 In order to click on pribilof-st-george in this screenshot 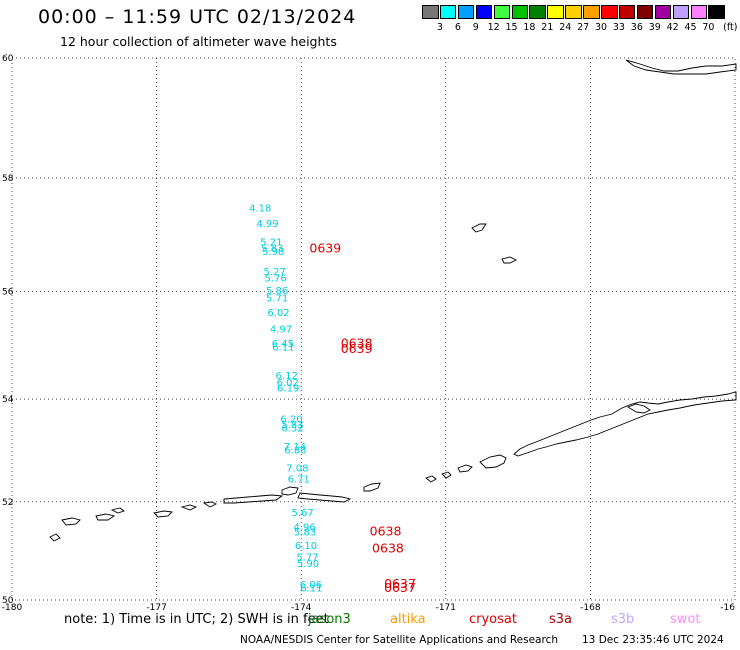, I will do `click(509, 260)`.